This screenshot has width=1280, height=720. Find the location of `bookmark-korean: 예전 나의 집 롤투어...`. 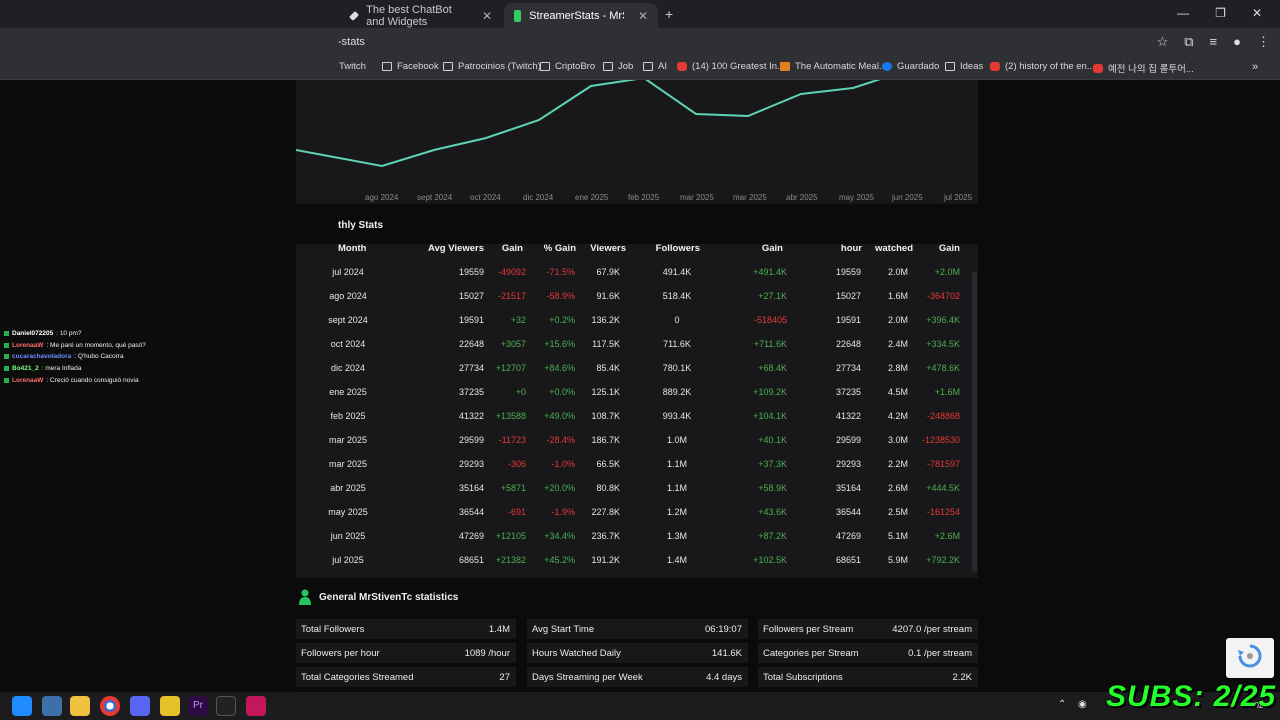

bookmark-korean: 예전 나의 집 롤투어... is located at coordinates (1143, 68).